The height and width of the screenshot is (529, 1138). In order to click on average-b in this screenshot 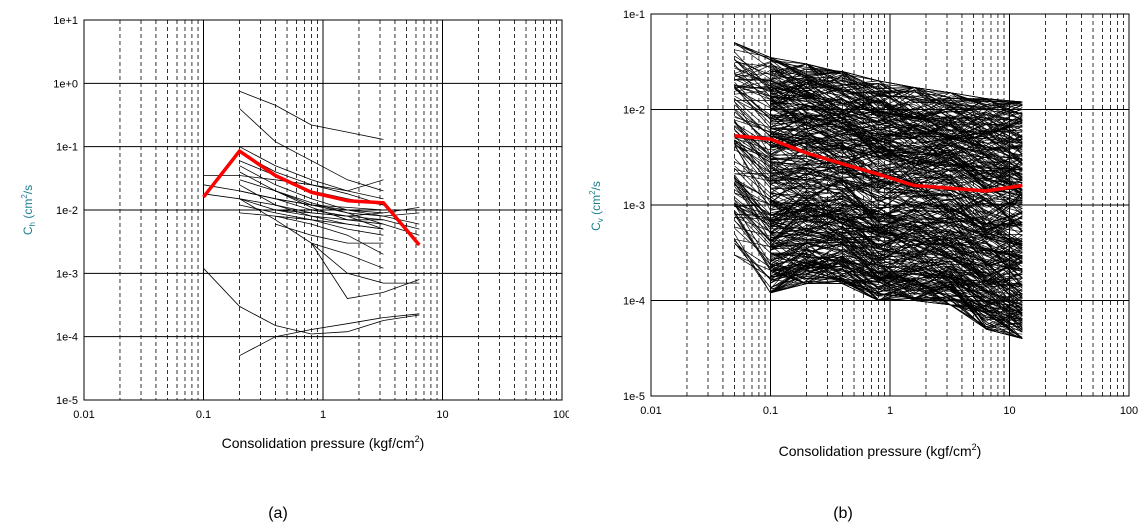, I will do `click(878, 163)`.